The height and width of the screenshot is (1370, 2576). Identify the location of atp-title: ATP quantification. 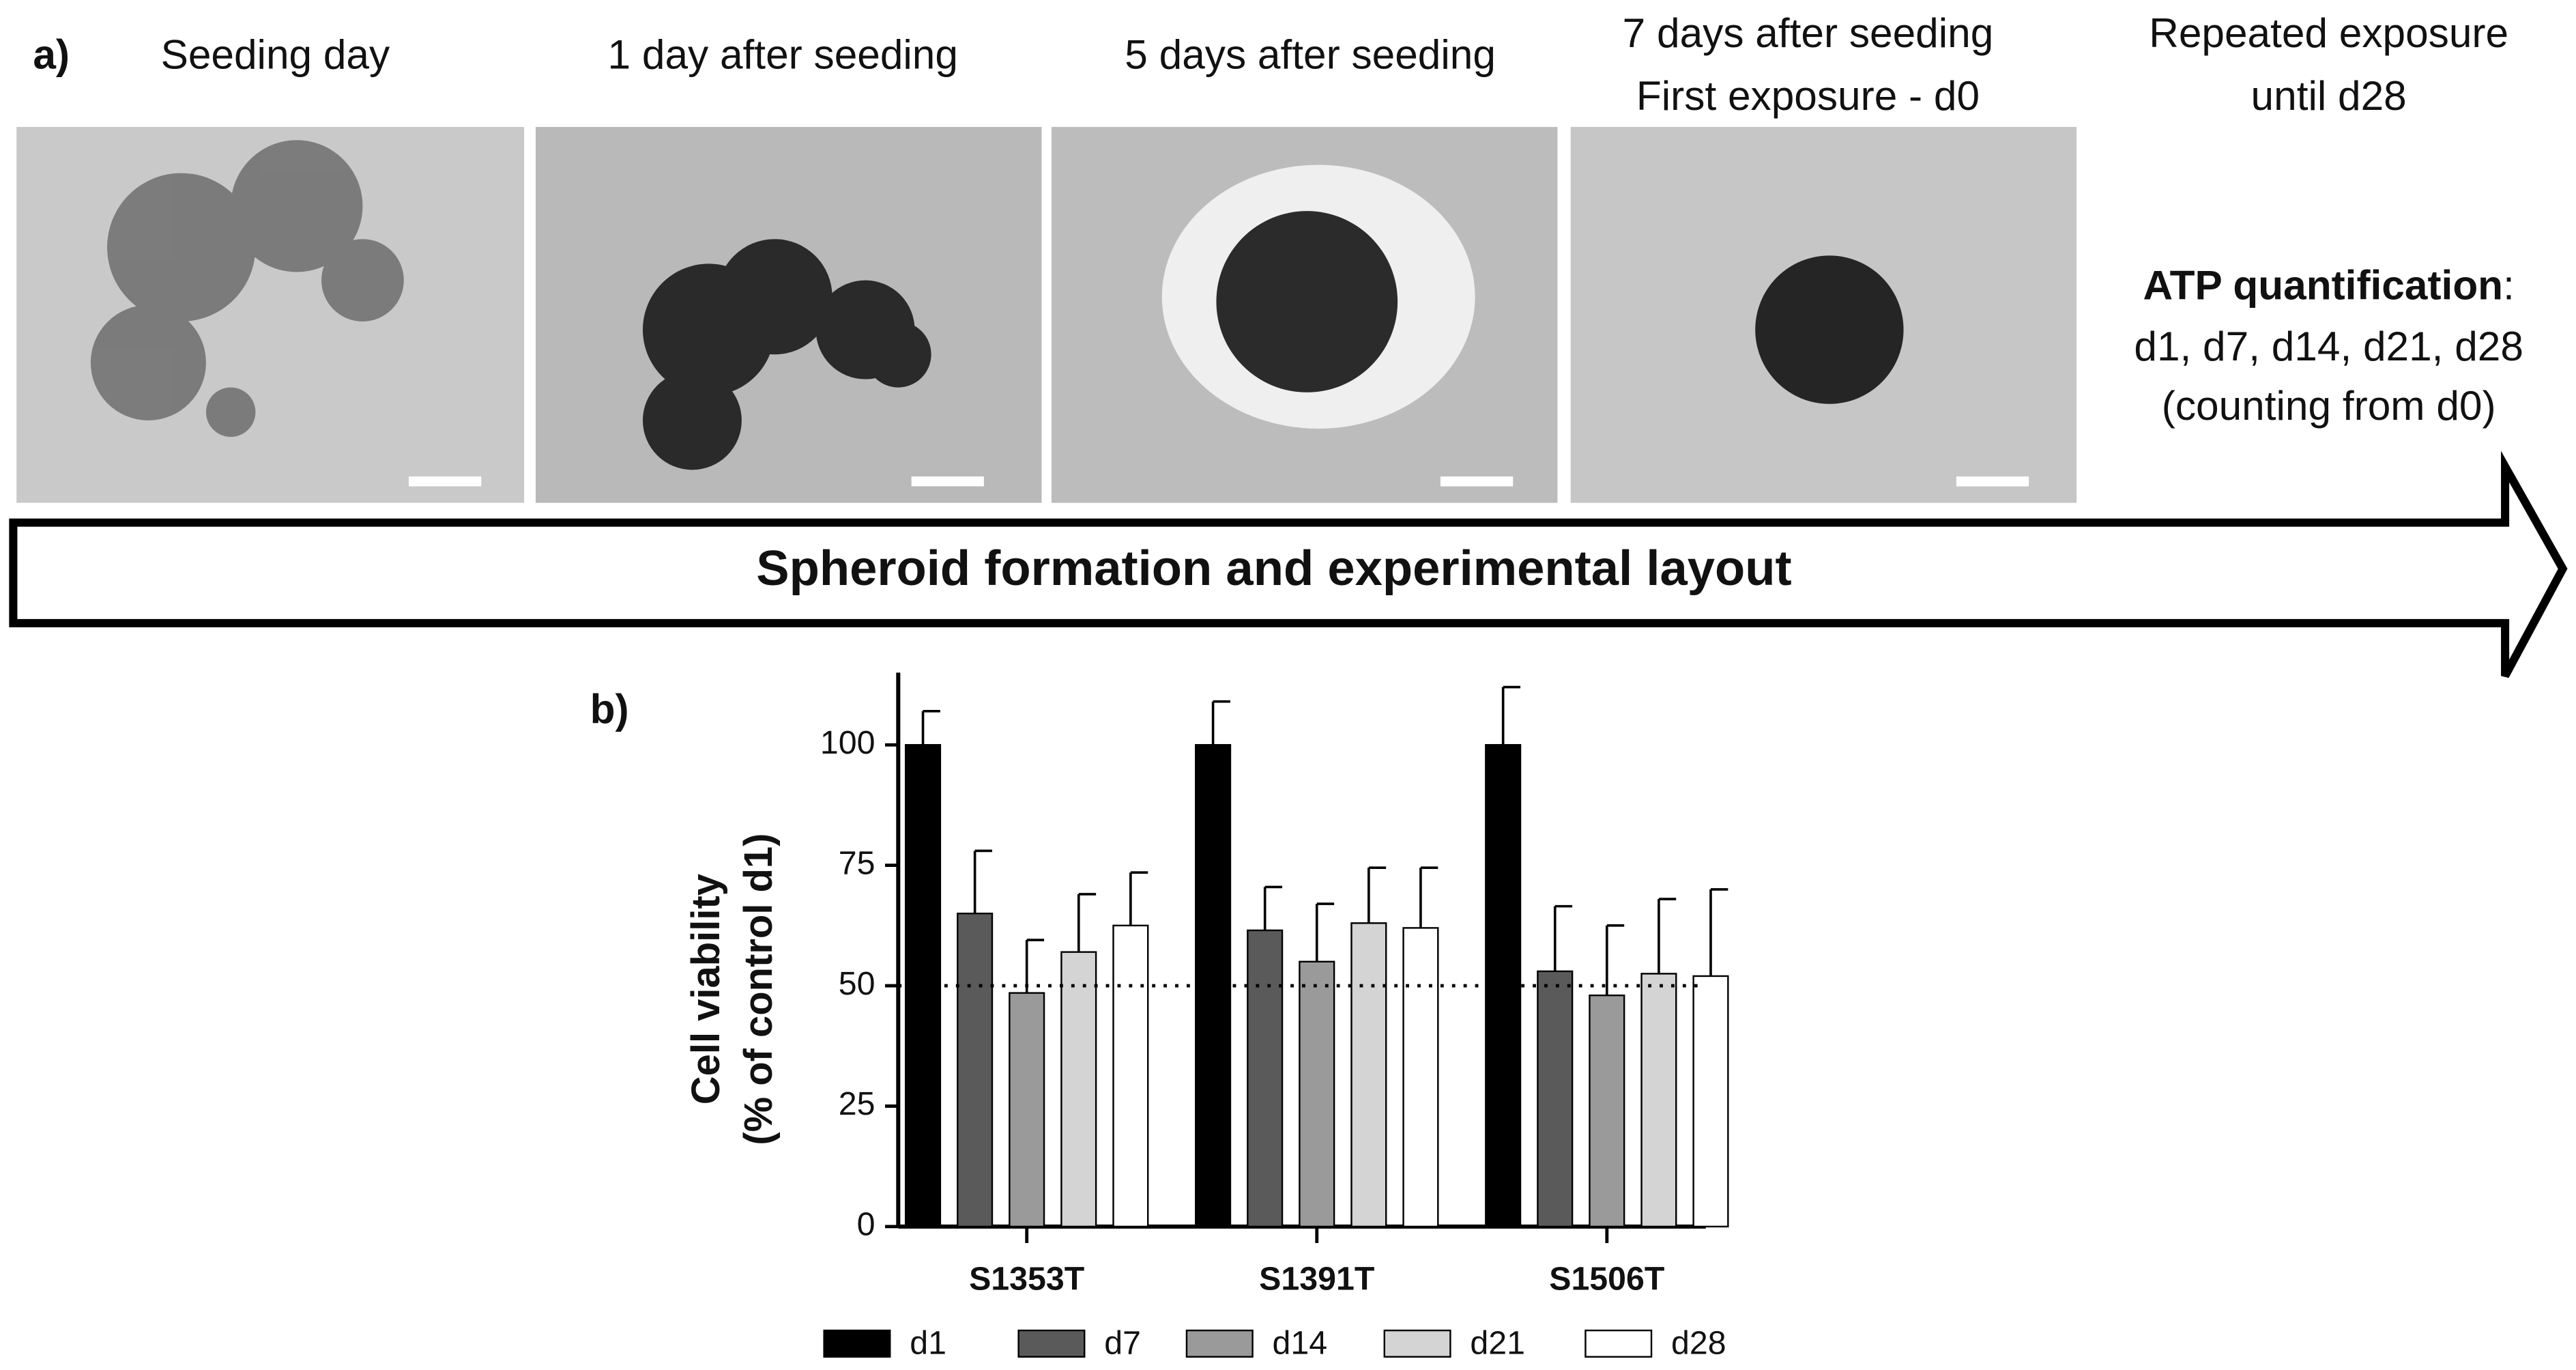
(2323, 285).